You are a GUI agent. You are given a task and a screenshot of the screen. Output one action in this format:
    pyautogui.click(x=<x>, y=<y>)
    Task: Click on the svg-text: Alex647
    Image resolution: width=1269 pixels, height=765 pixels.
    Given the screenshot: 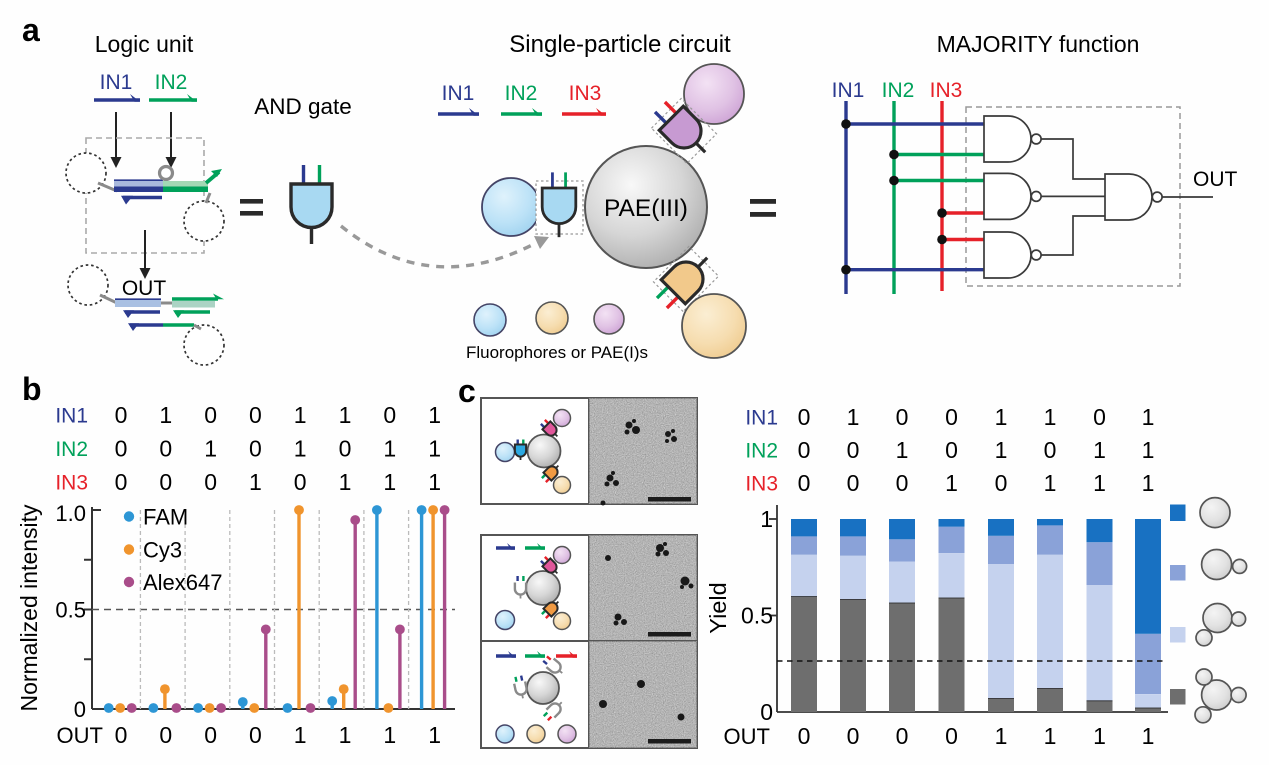 What is the action you would take?
    pyautogui.click(x=183, y=582)
    